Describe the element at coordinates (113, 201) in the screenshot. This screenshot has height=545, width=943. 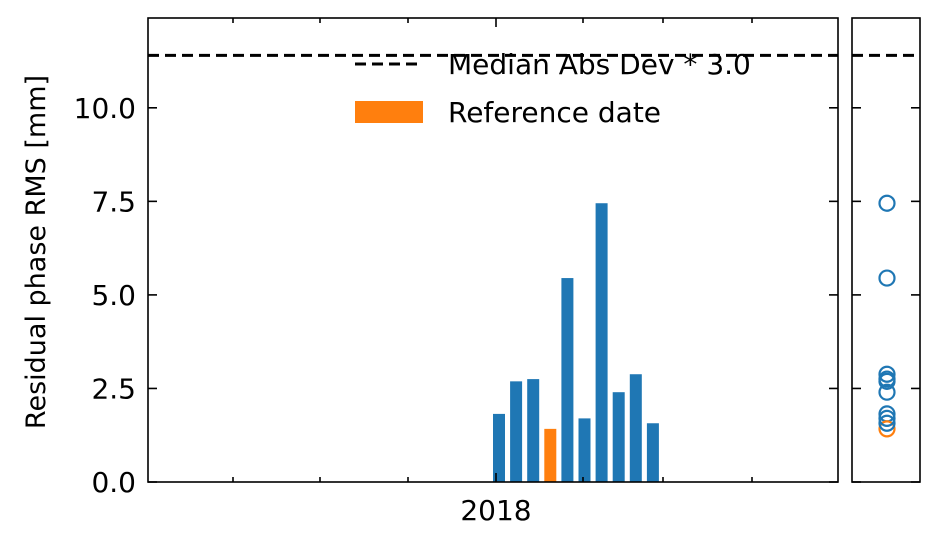
I see `y-tick-label: 7.5` at that location.